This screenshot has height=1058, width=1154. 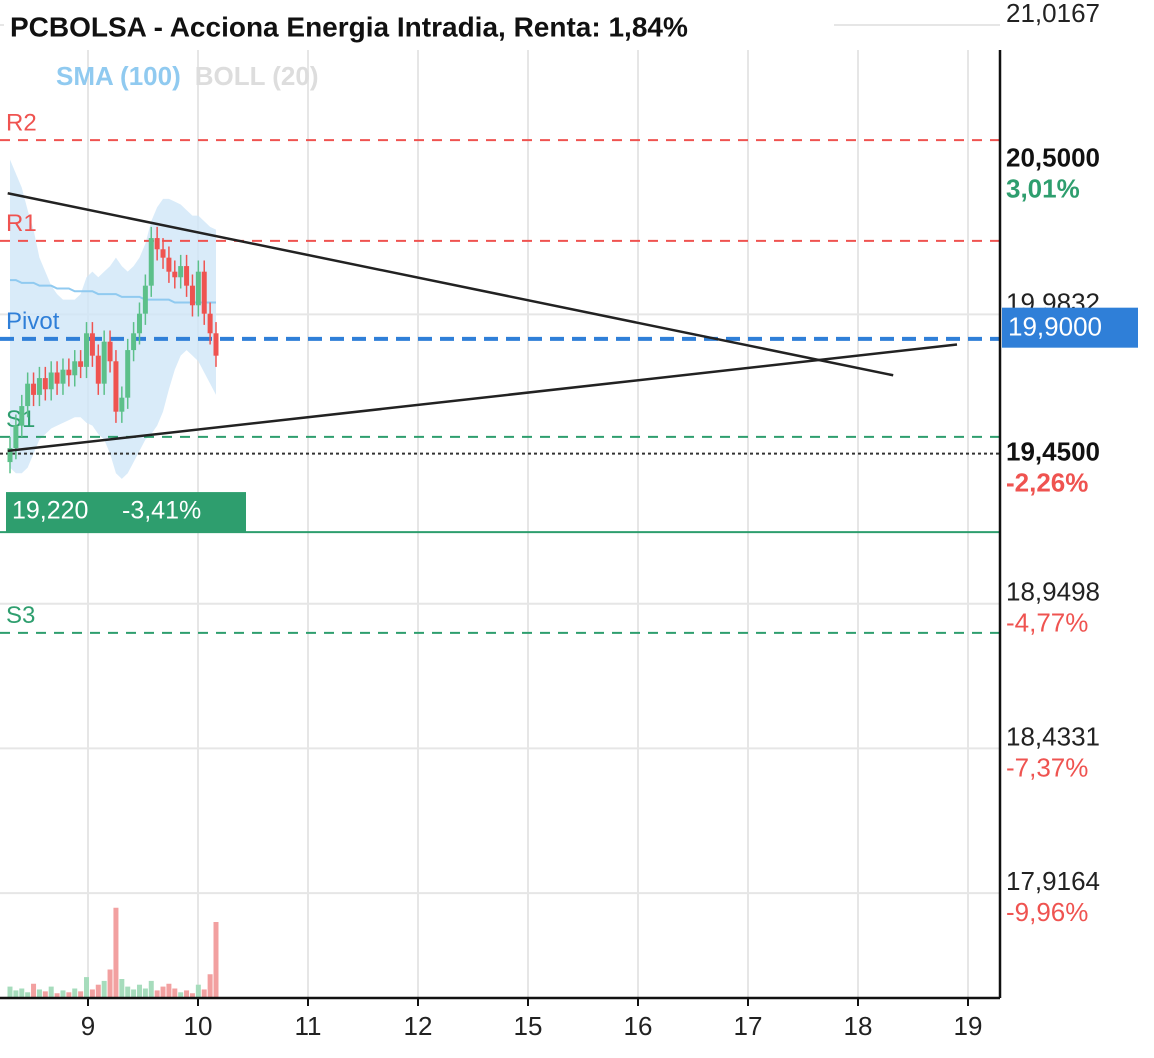 What do you see at coordinates (113, 319) in the screenshot?
I see `bollinger-band` at bounding box center [113, 319].